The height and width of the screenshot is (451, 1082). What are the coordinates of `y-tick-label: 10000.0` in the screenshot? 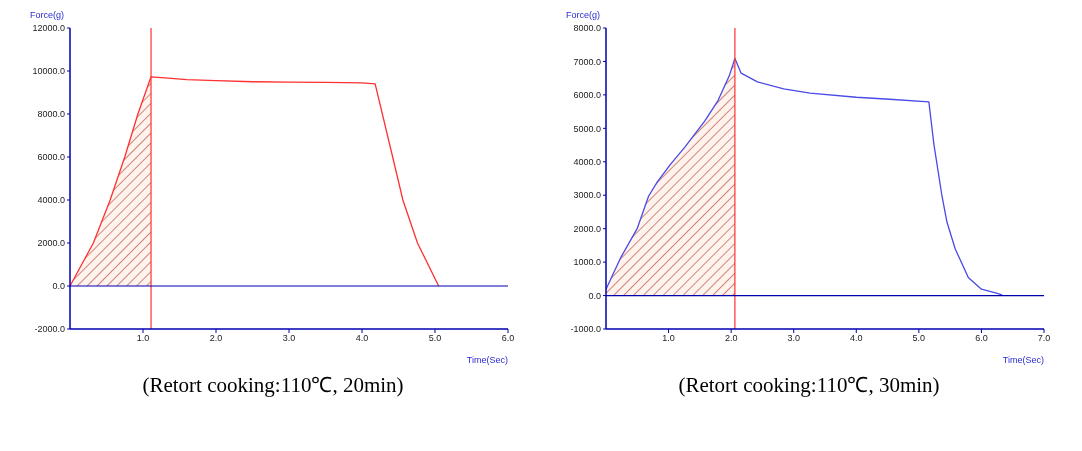 It's located at (48, 71).